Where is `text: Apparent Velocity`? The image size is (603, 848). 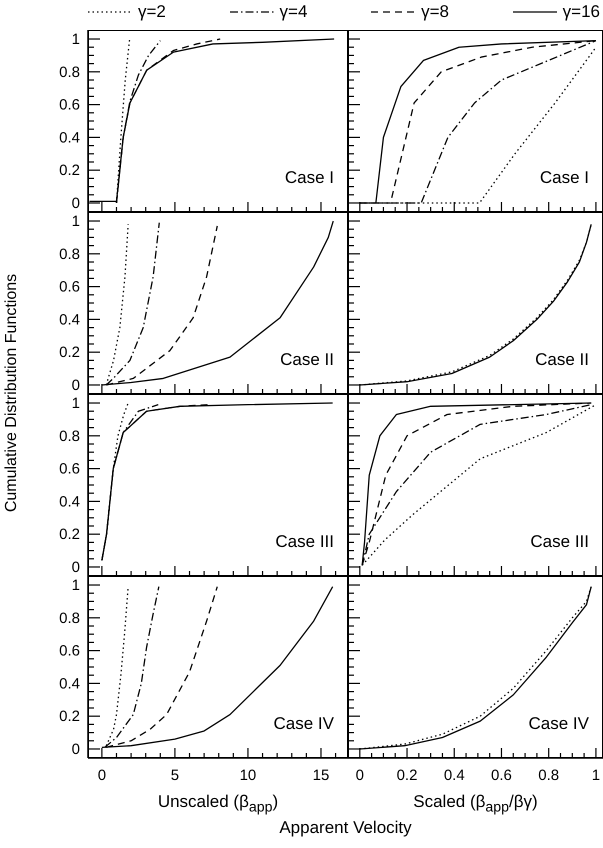 text: Apparent Velocity is located at coordinates (345, 828).